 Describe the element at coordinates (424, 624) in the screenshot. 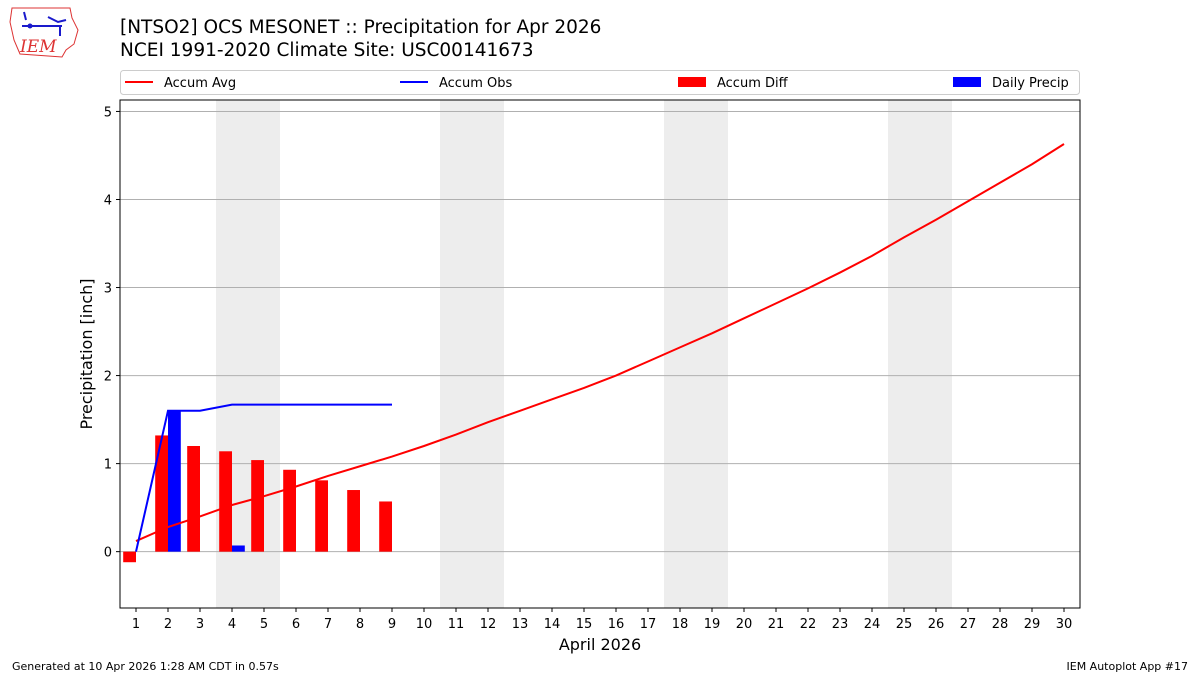

I see `x-tick-label: 10` at that location.